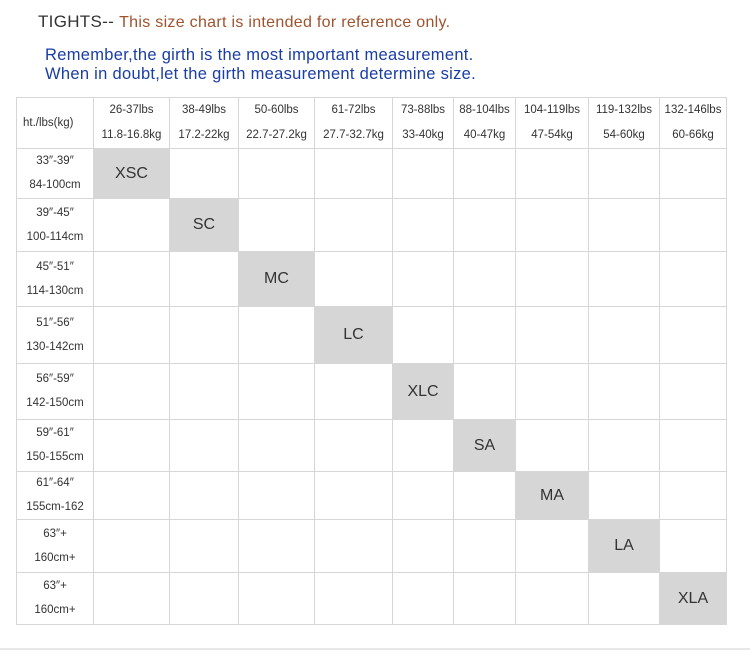 The image size is (750, 652). I want to click on table-row: 39″-45″ 100-114cm SC, so click(371, 225).